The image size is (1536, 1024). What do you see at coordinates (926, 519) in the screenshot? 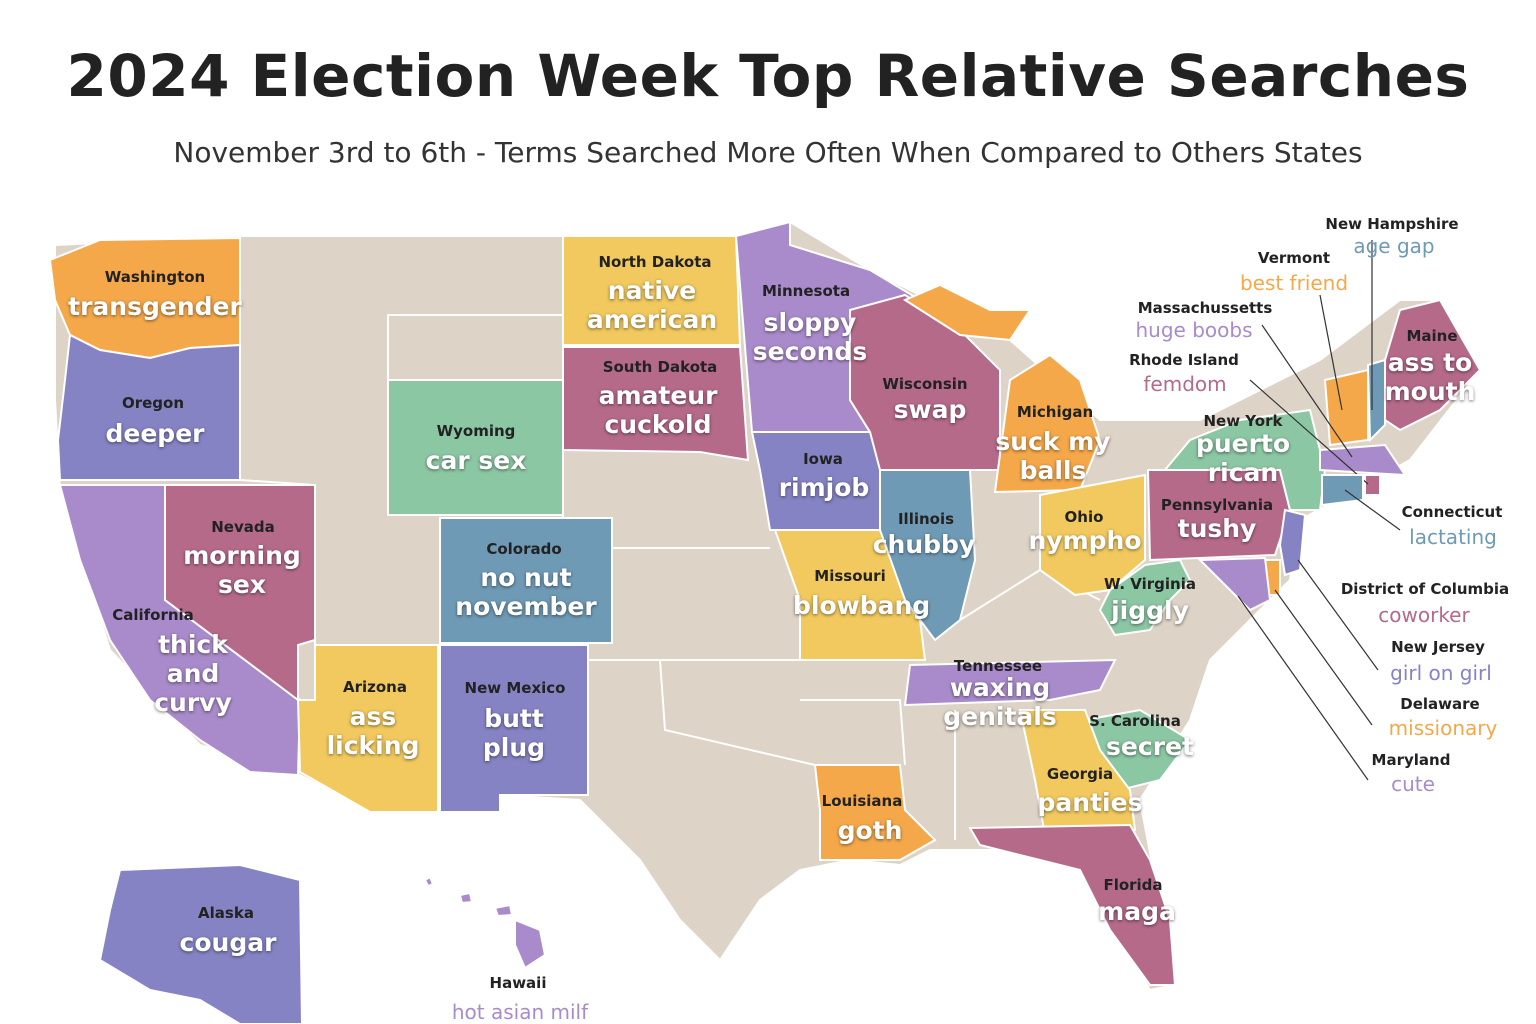
I see `state-name: Illinois` at bounding box center [926, 519].